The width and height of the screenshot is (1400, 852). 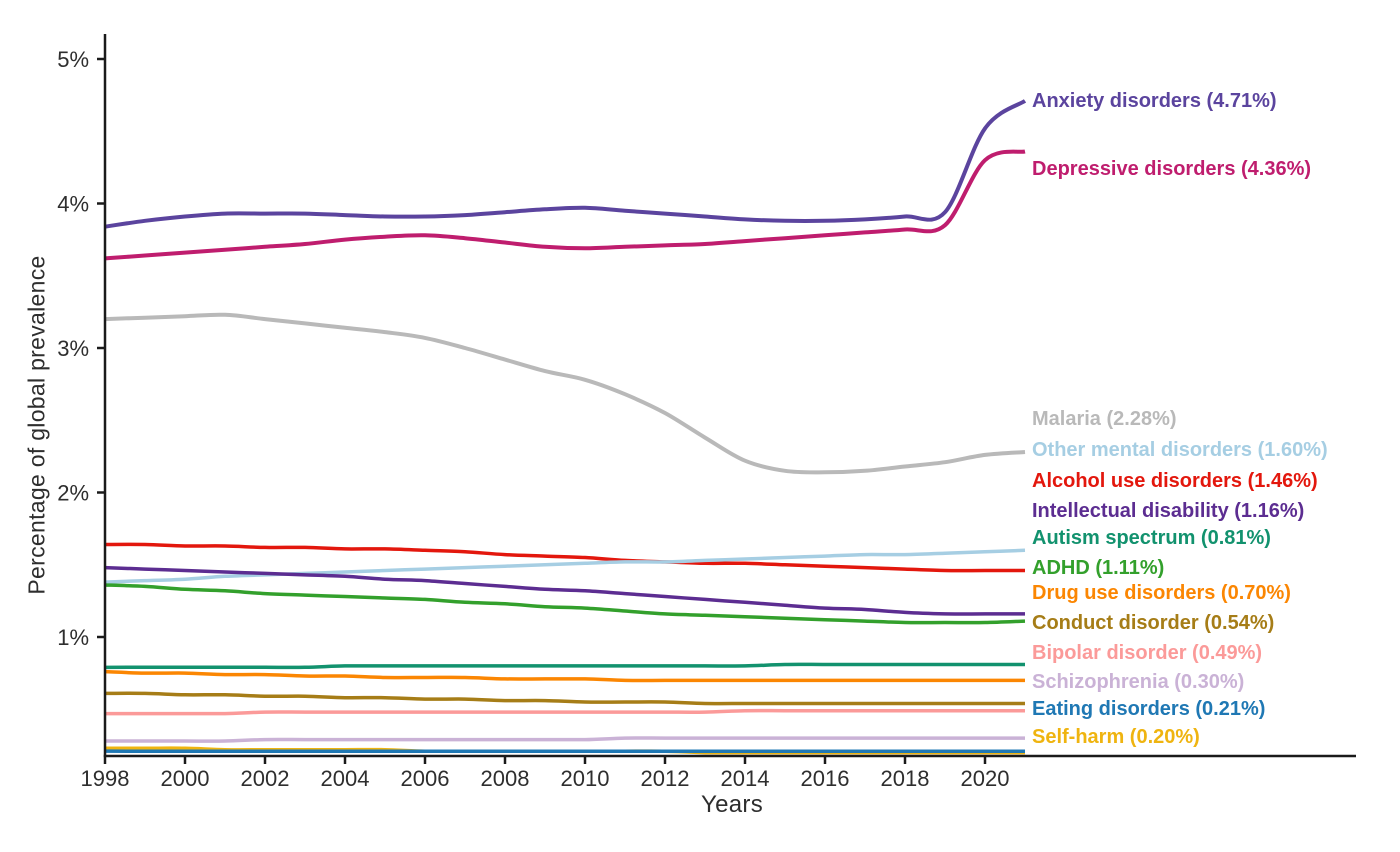 What do you see at coordinates (1168, 511) in the screenshot?
I see `series-label-intellectual-disability: Intellectual disability (1.16%)` at bounding box center [1168, 511].